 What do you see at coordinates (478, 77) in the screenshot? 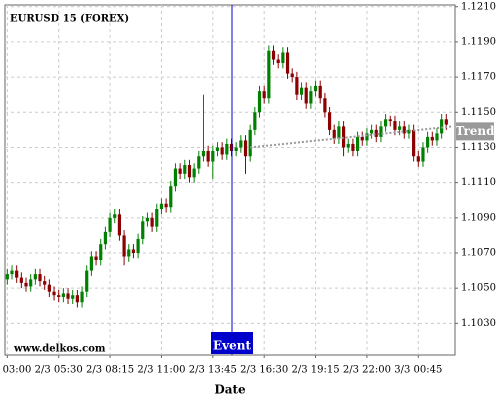
I see `y-tick-label: 1.1170` at bounding box center [478, 77].